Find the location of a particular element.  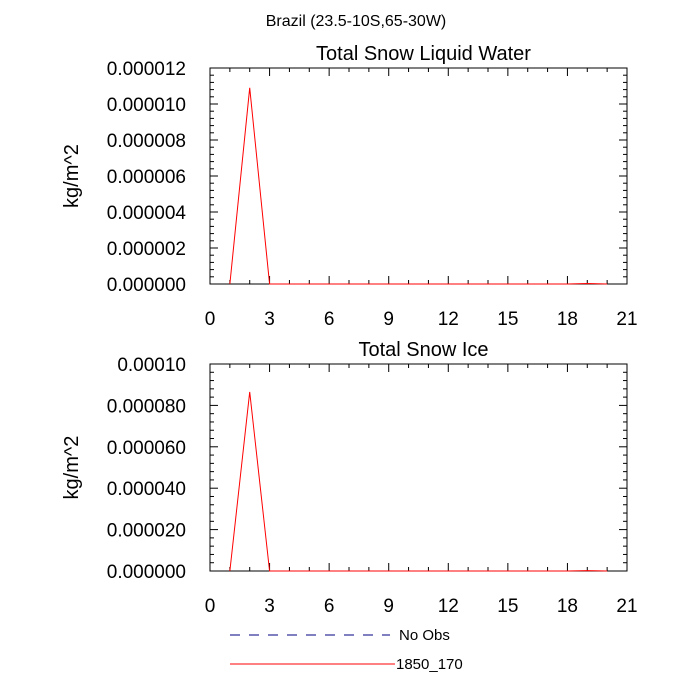

legend-label: 1850_170 is located at coordinates (429, 664).